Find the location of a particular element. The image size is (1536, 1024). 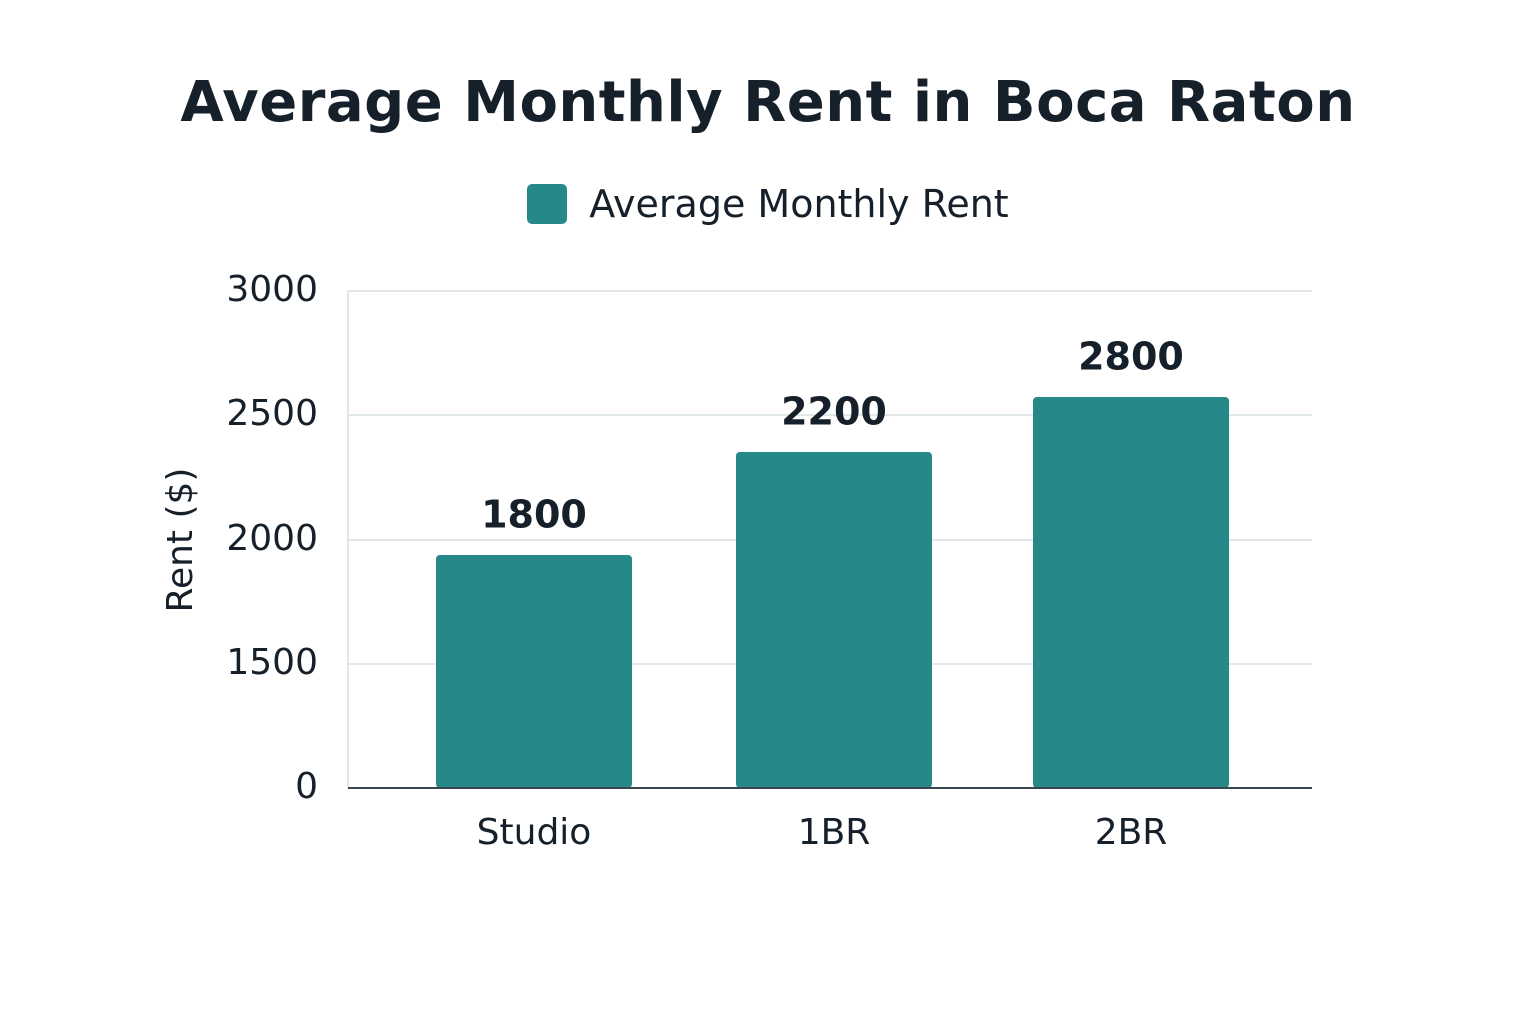

bar-2br is located at coordinates (1131, 592).